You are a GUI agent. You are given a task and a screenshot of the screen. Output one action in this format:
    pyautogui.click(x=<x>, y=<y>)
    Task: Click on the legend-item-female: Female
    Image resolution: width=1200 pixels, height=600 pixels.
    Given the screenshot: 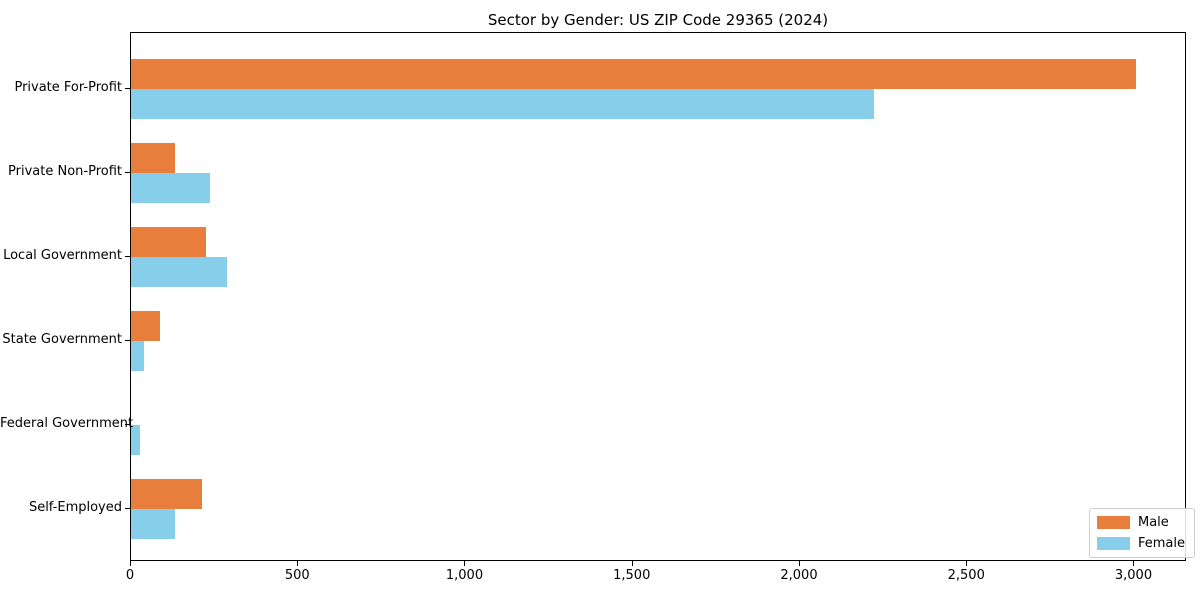 What is the action you would take?
    pyautogui.click(x=1141, y=543)
    